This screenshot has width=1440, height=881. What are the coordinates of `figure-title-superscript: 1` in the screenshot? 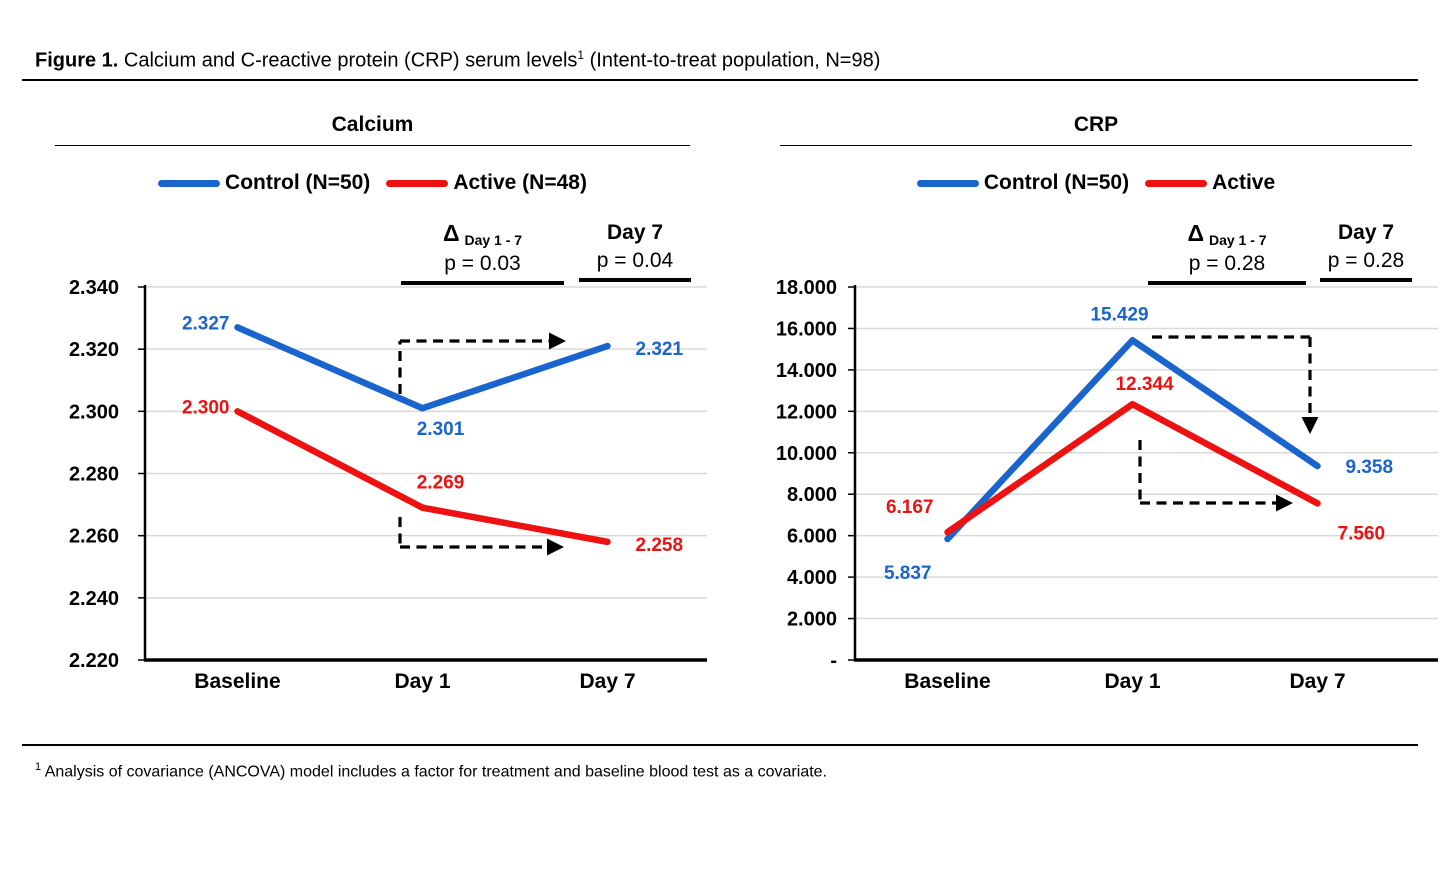 It's located at (581, 55).